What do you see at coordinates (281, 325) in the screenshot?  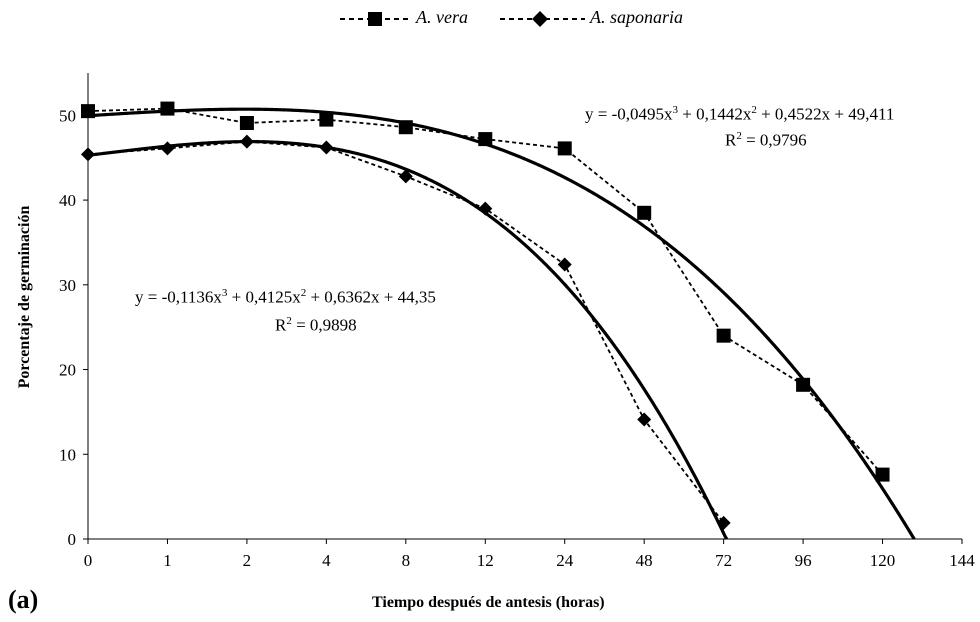 I see `r2-saponaria-label: R` at bounding box center [281, 325].